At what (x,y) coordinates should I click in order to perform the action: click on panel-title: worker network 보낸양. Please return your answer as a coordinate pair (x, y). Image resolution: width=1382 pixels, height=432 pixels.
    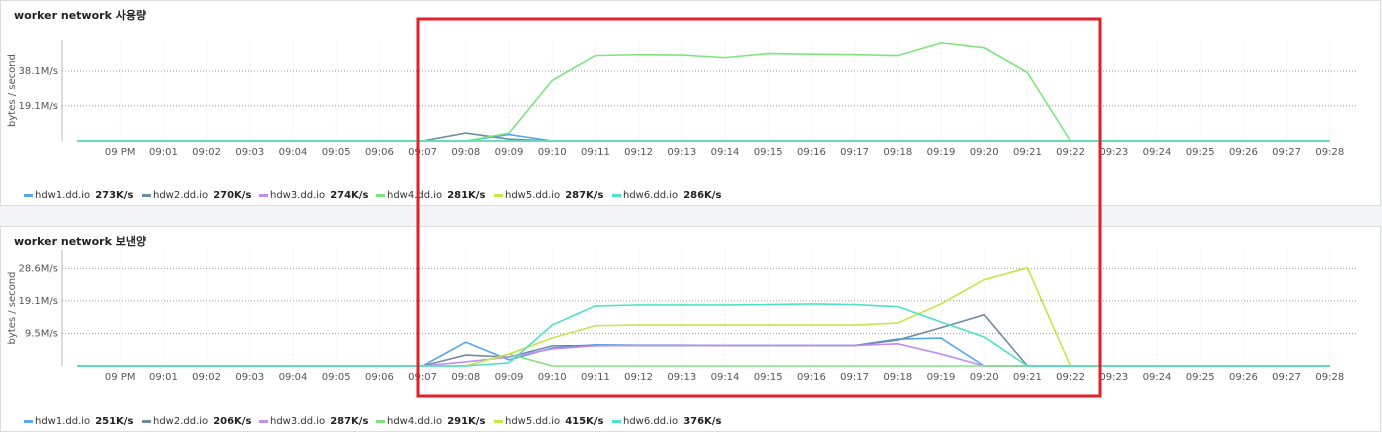
    Looking at the image, I should click on (80, 241).